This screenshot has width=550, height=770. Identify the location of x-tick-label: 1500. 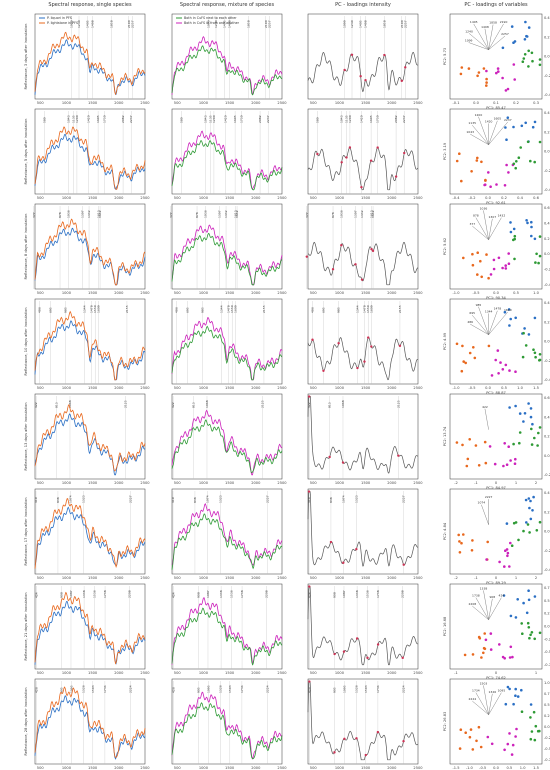
(230, 483).